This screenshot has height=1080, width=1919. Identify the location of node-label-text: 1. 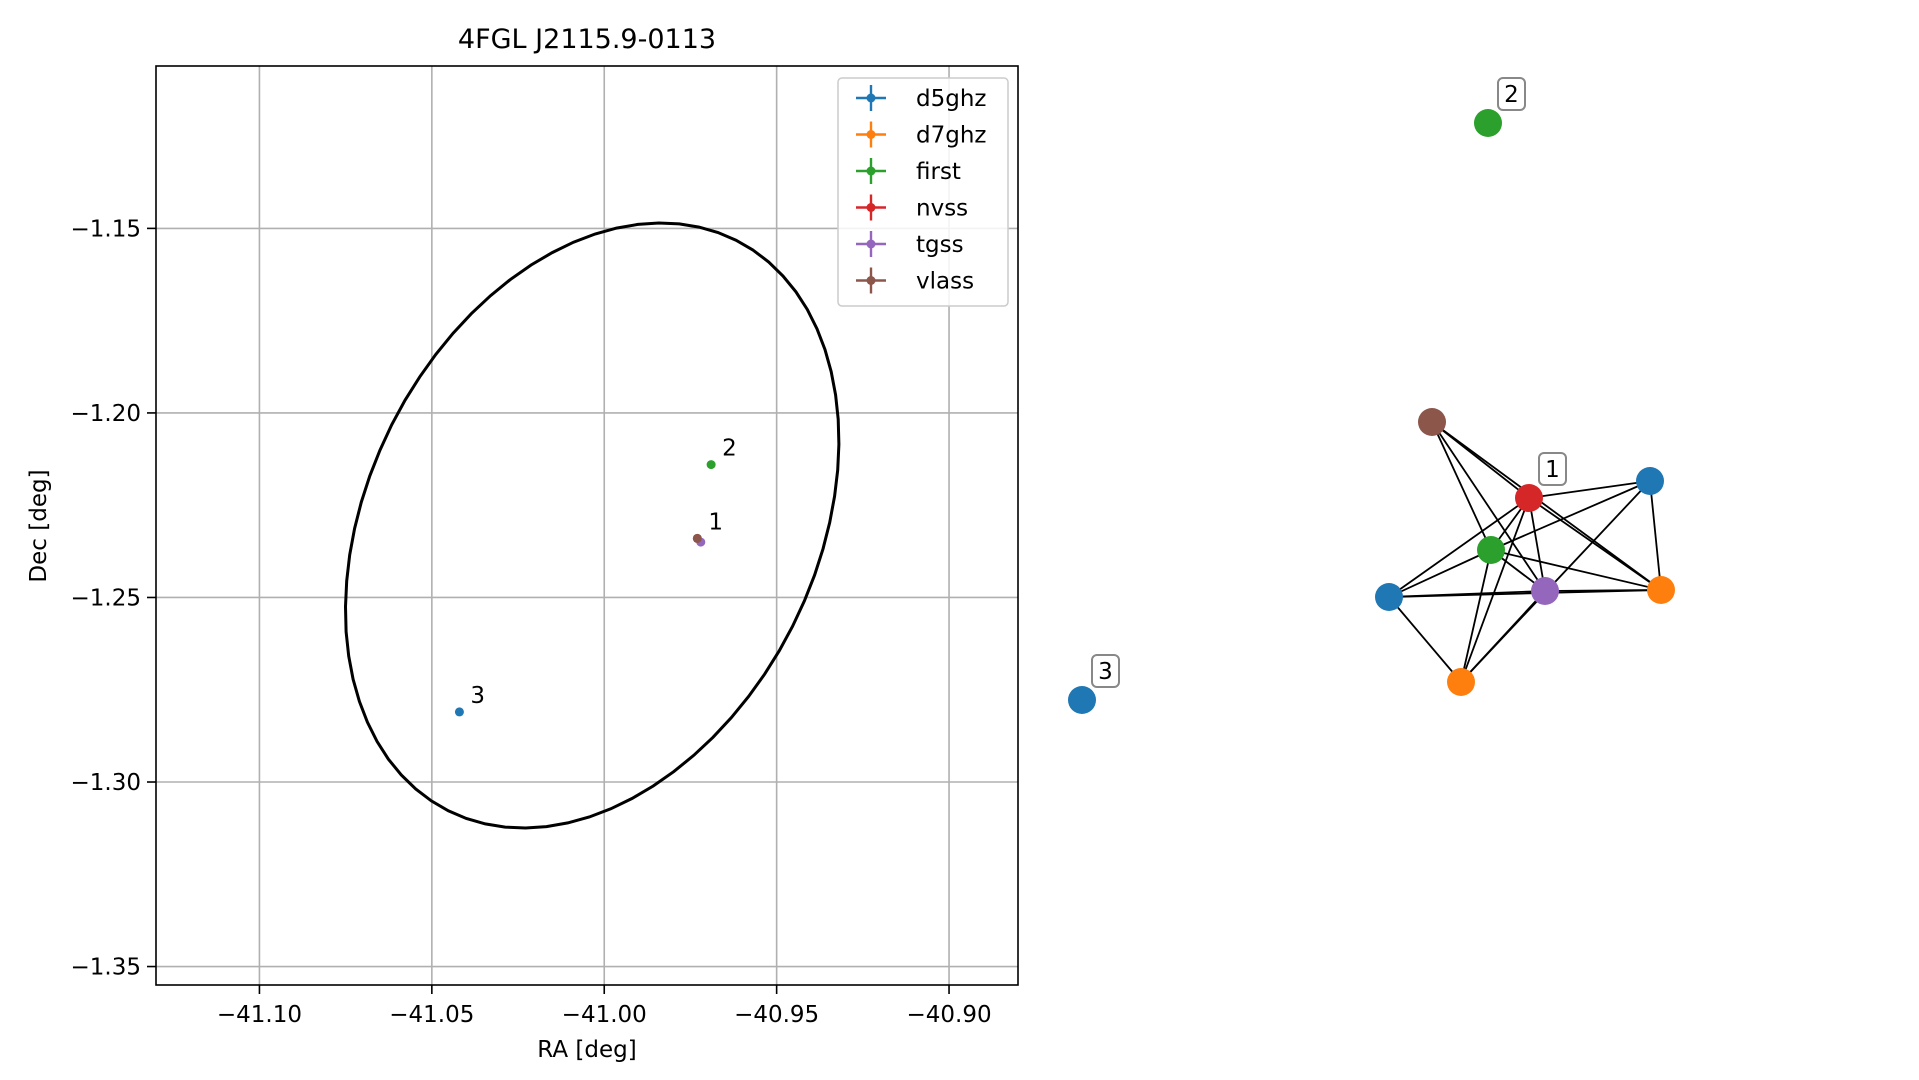
(1552, 470).